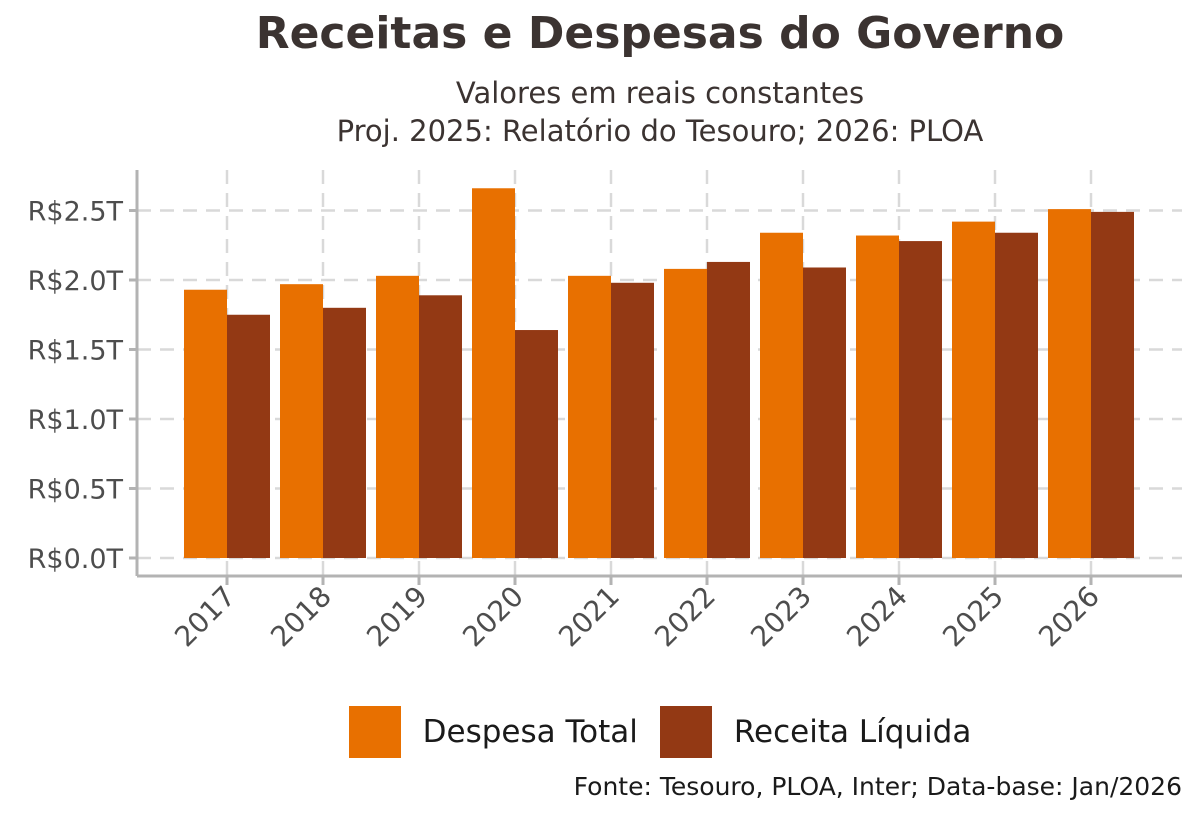  Describe the element at coordinates (301, 421) in the screenshot. I see `bar-despesa-2018` at that location.